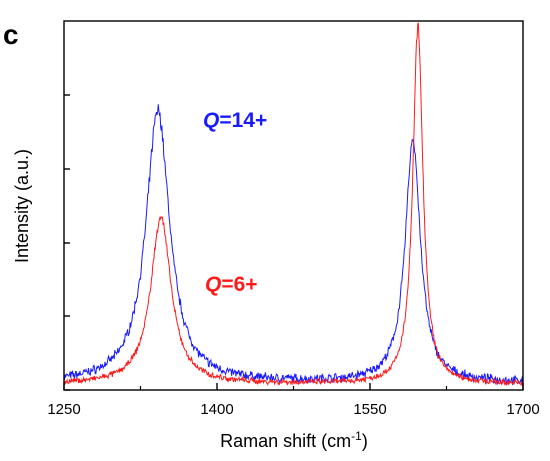 The image size is (550, 461). I want to click on x-tick-label: 1400, so click(216, 409).